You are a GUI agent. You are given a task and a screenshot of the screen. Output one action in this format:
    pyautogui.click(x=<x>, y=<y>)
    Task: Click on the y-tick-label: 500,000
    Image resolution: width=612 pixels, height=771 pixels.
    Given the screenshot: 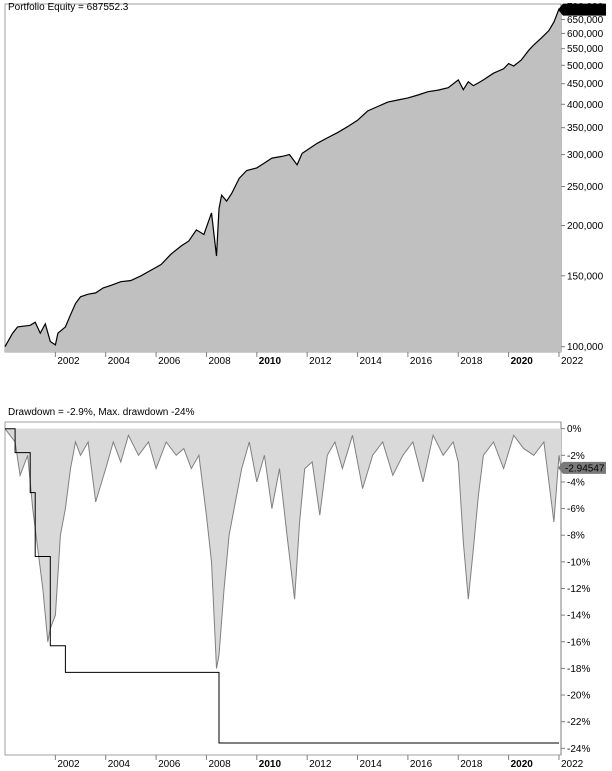 What is the action you would take?
    pyautogui.click(x=585, y=66)
    